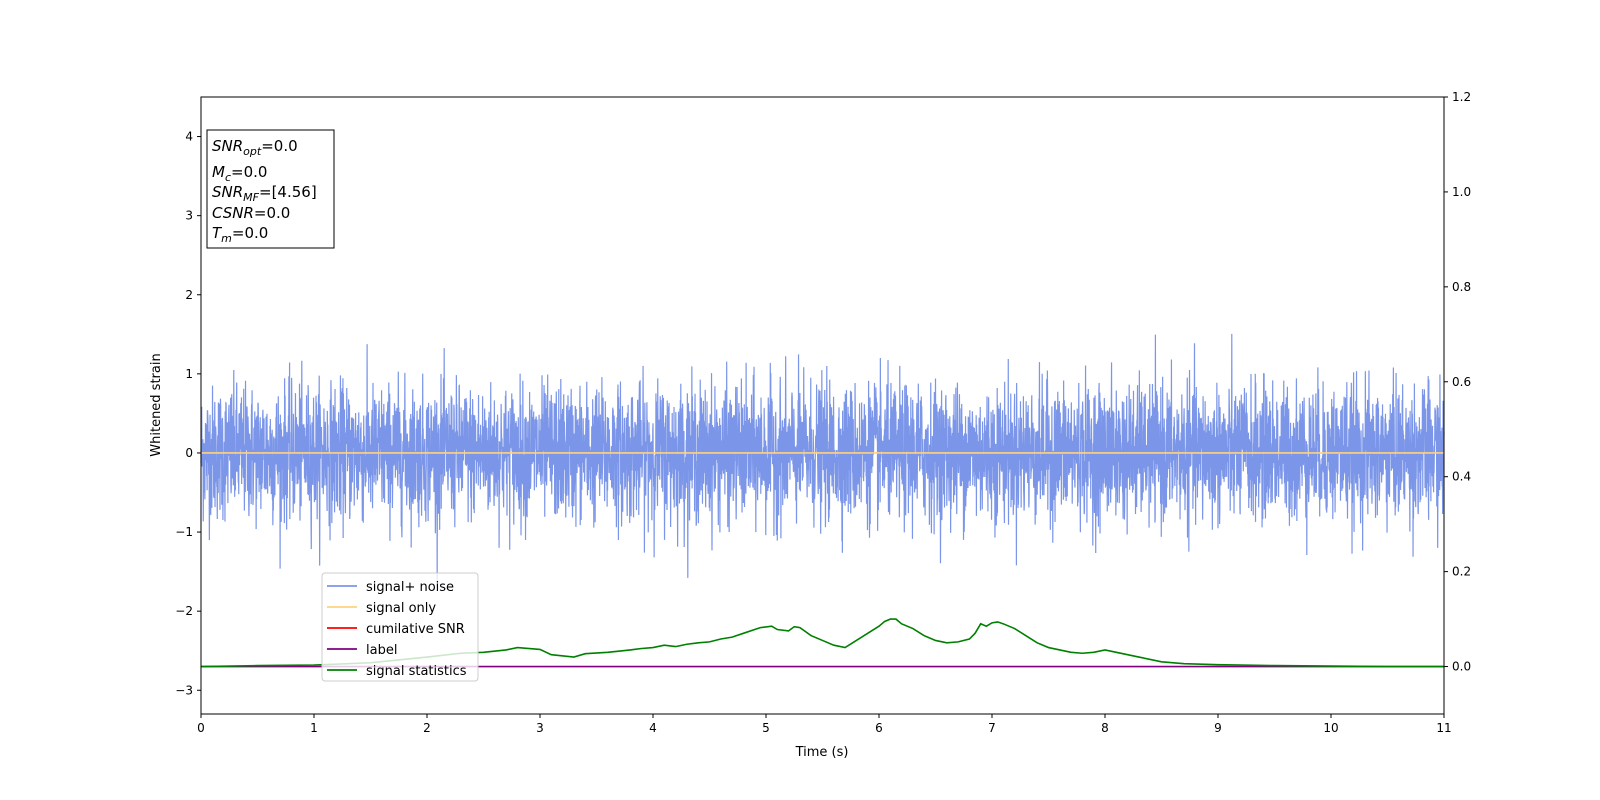 This screenshot has height=800, width=1600. I want to click on x-tick-label: 0, so click(201, 728).